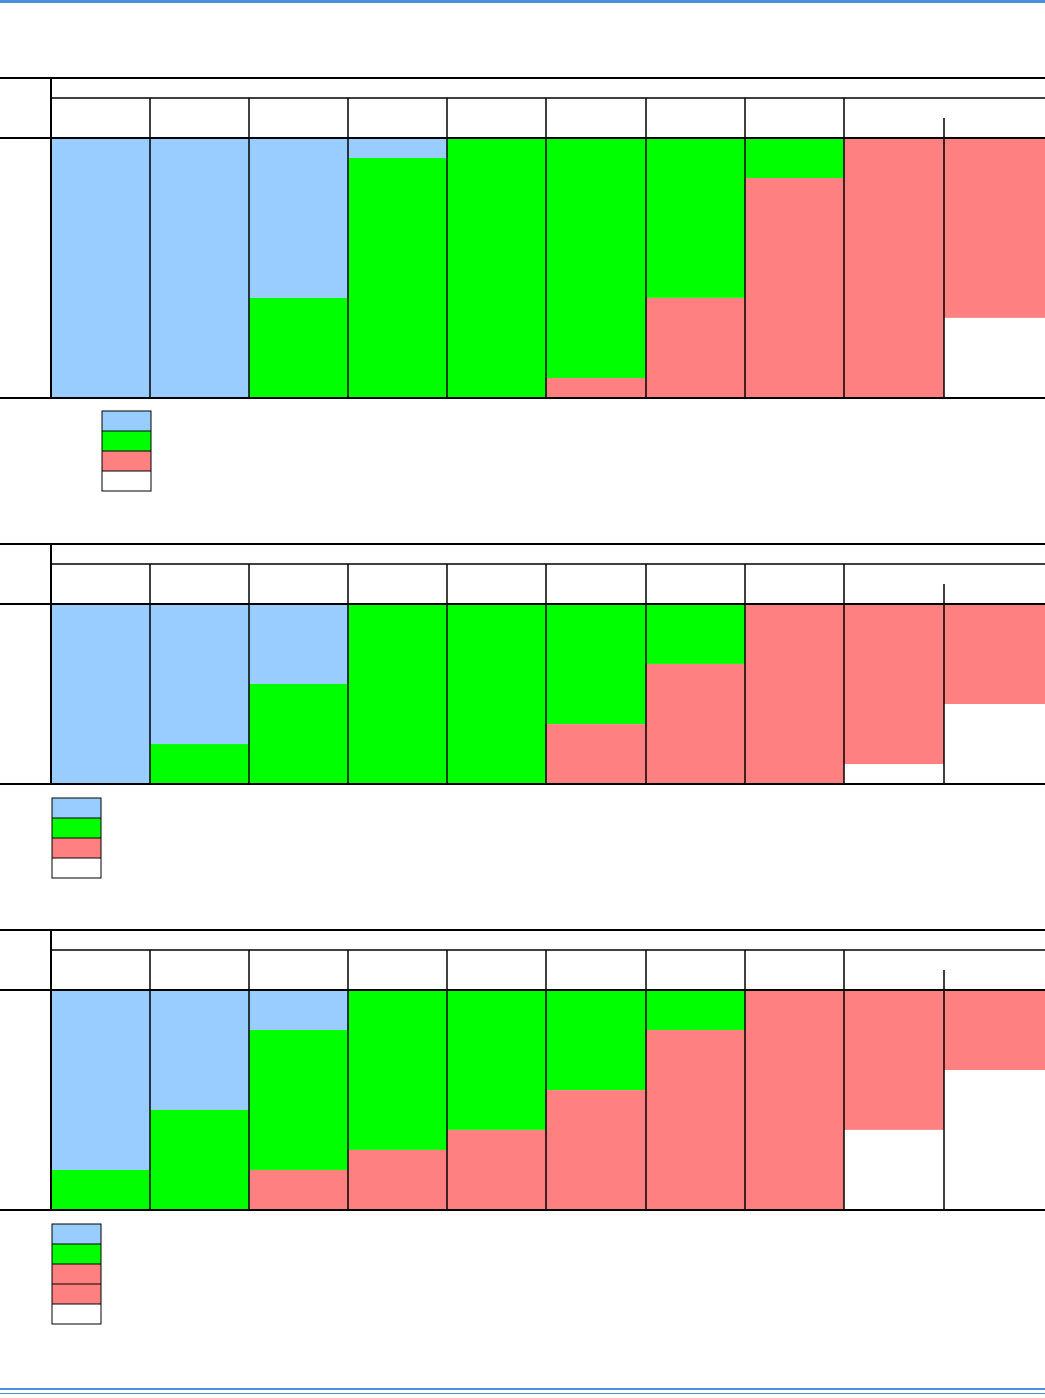 This screenshot has width=1045, height=1398. I want to click on table-2-col-6-green-band, so click(596, 664).